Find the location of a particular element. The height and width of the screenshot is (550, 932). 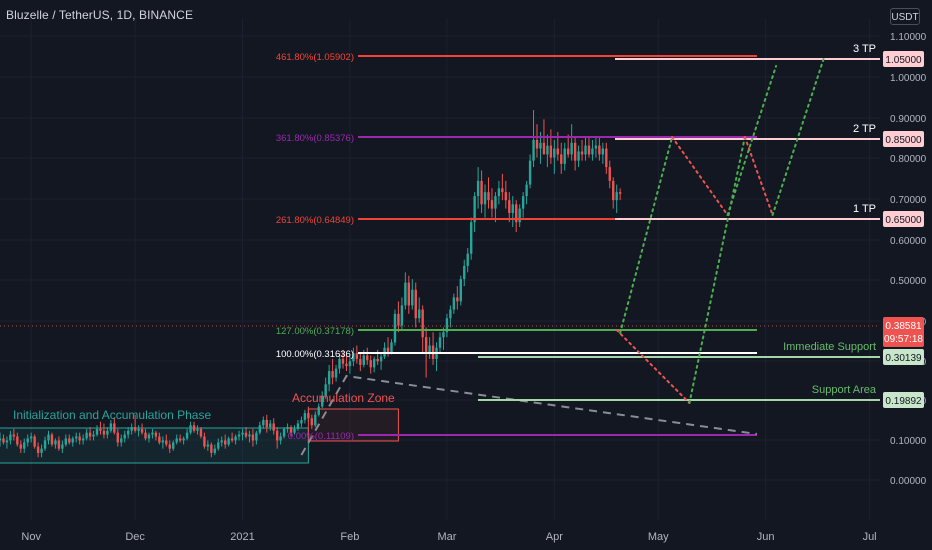

y-tick-label: 0.70000 is located at coordinates (908, 200).